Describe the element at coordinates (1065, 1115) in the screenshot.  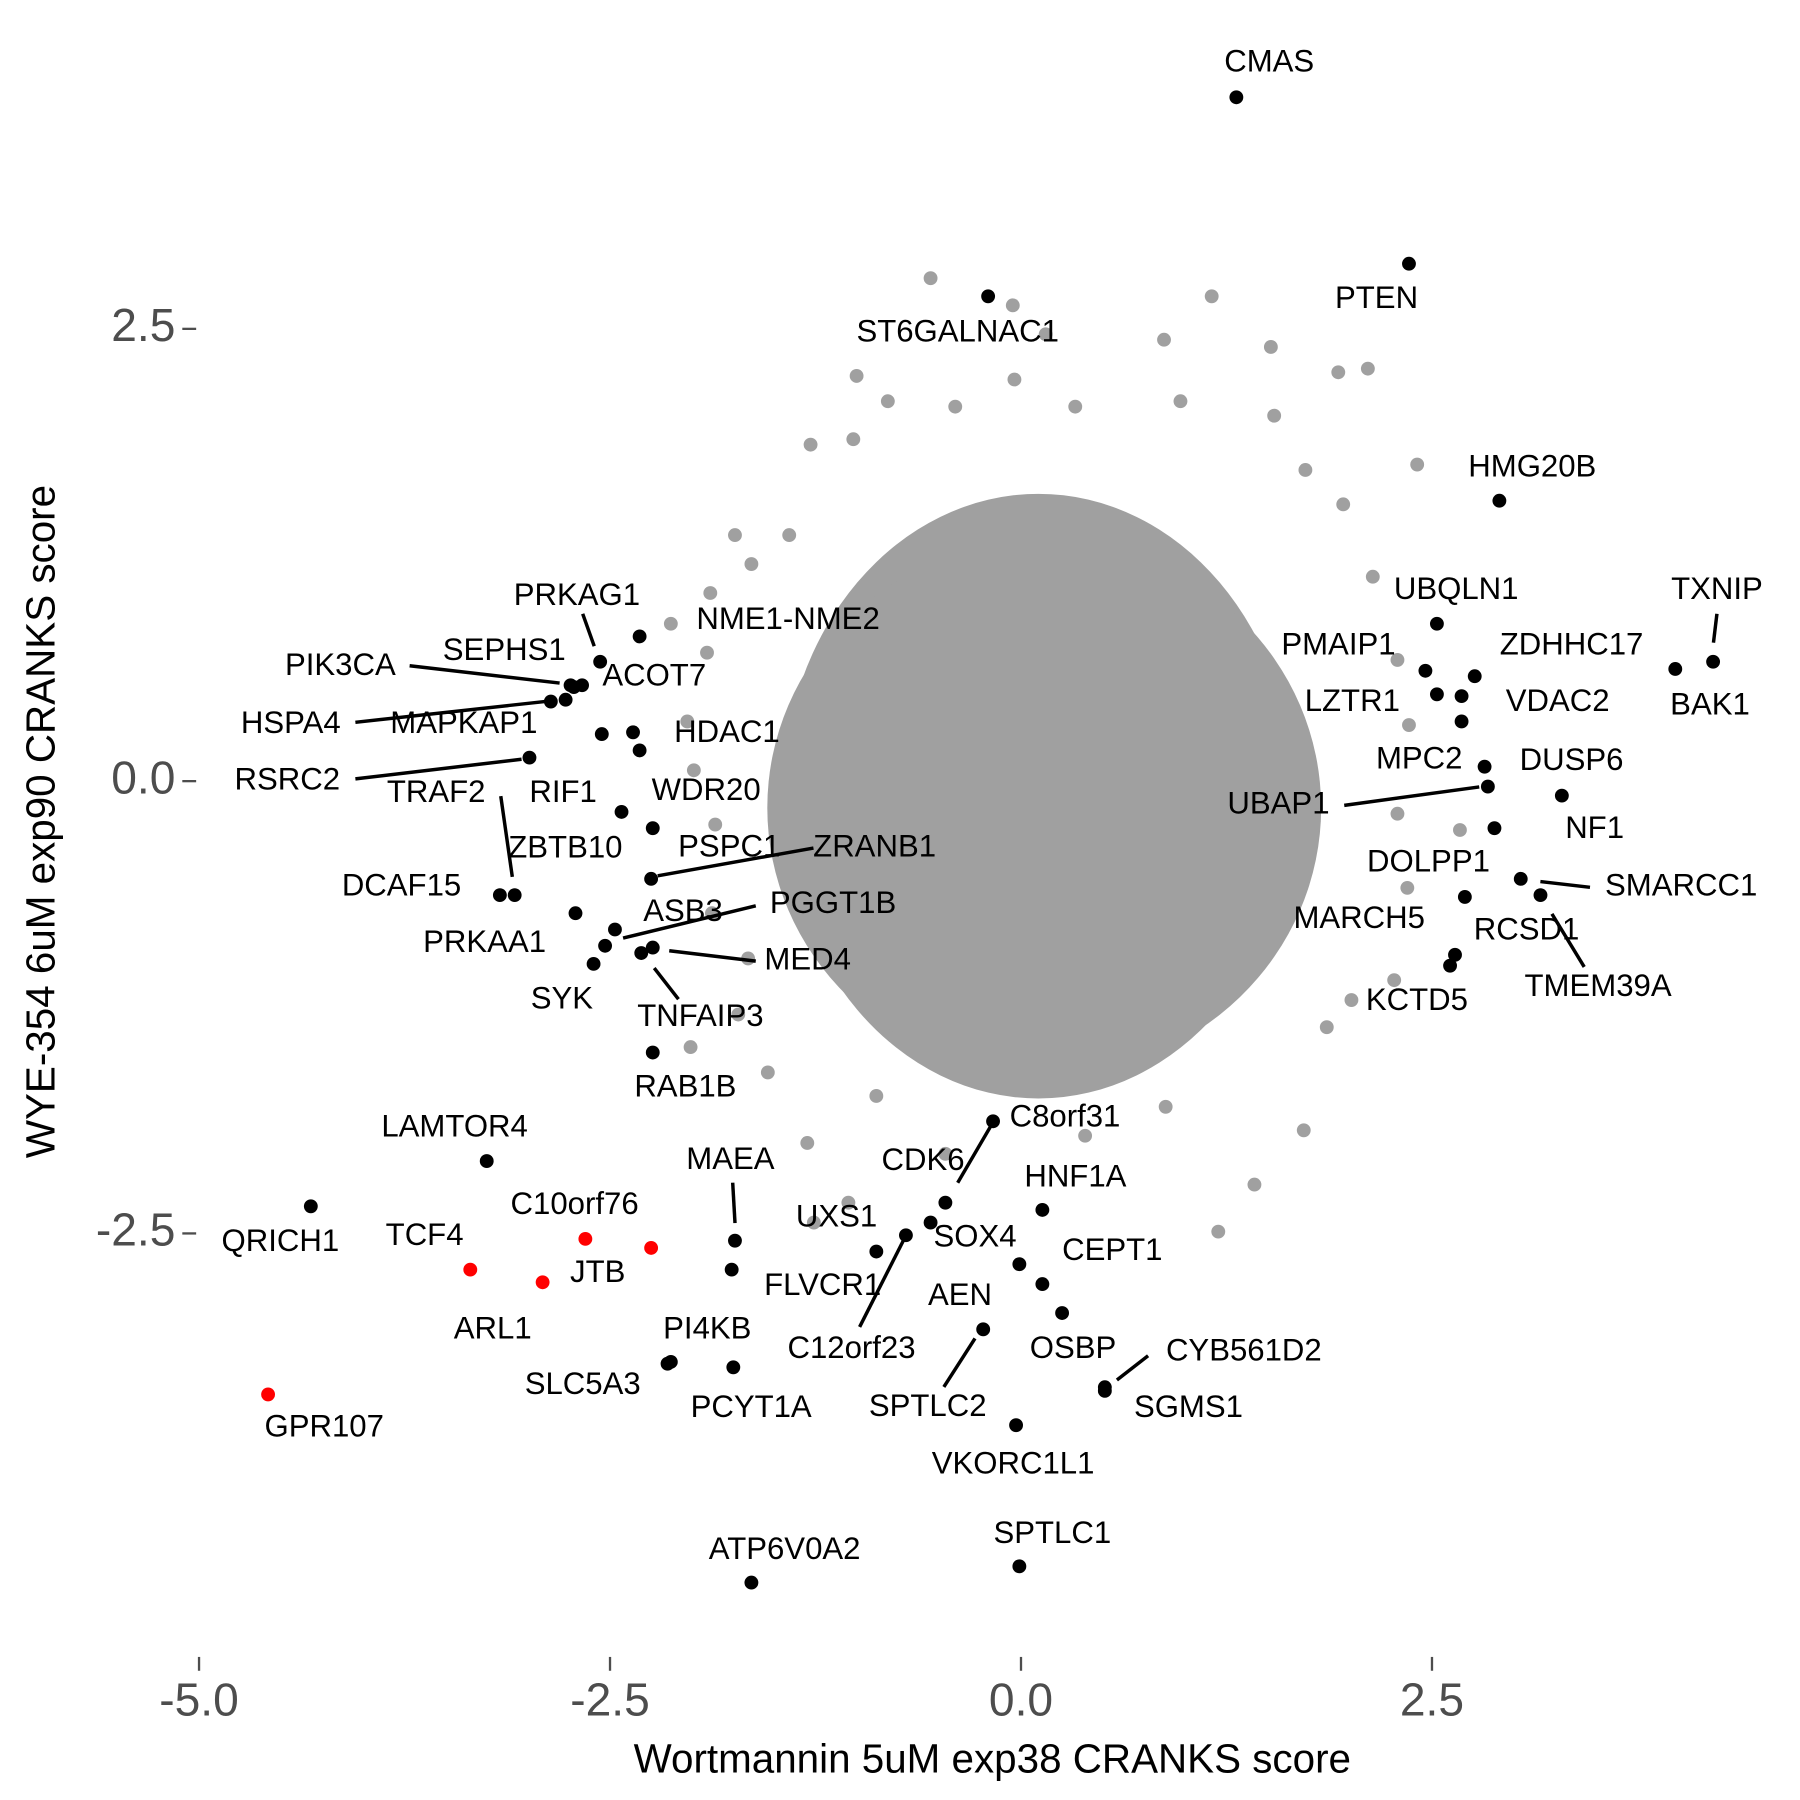
I see `point-label: C8orf31` at that location.